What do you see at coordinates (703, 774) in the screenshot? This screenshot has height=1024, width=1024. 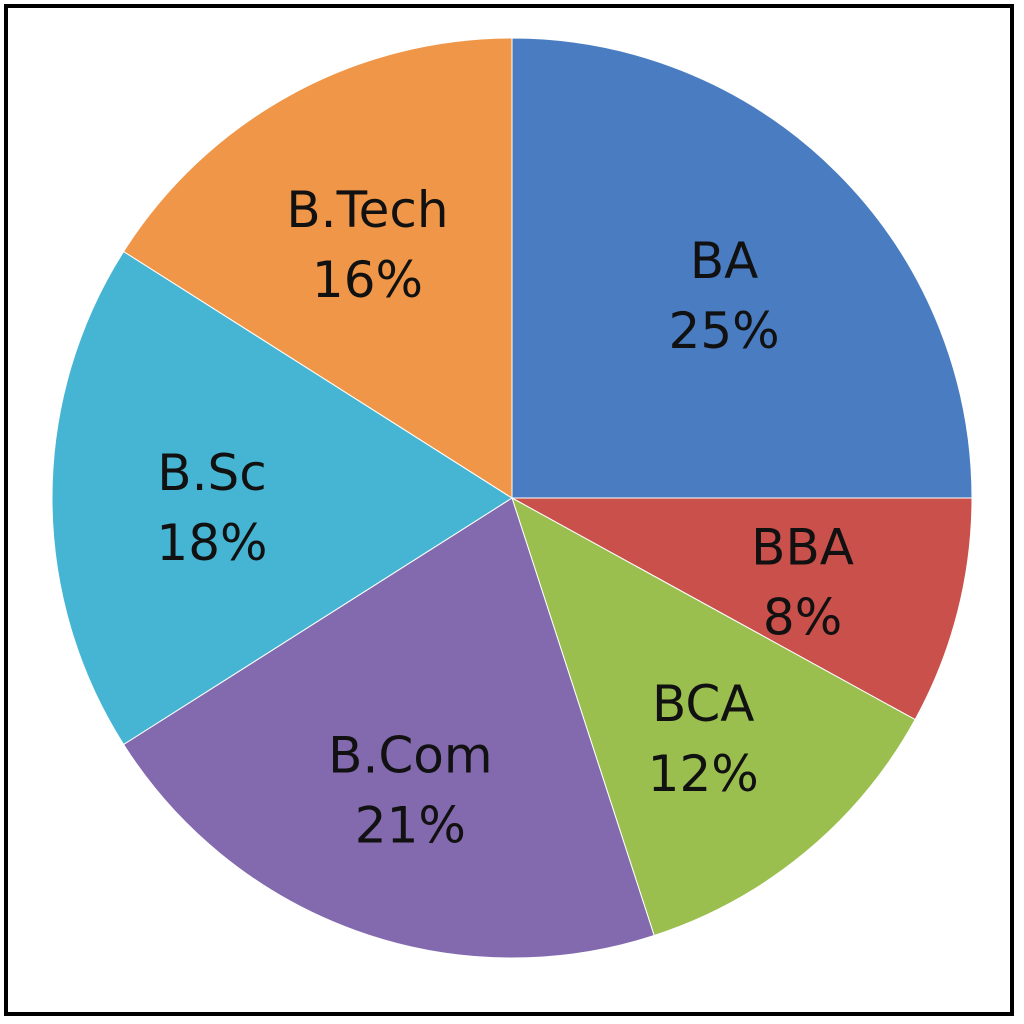 I see `slice-value-label-bca: 12%` at bounding box center [703, 774].